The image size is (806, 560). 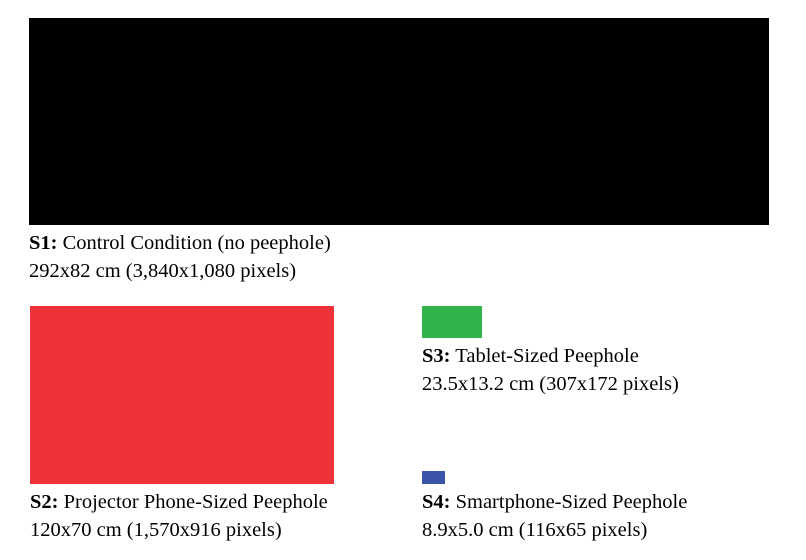 What do you see at coordinates (195, 502) in the screenshot?
I see `s2-name: Projector Phone-Sized Peephole` at bounding box center [195, 502].